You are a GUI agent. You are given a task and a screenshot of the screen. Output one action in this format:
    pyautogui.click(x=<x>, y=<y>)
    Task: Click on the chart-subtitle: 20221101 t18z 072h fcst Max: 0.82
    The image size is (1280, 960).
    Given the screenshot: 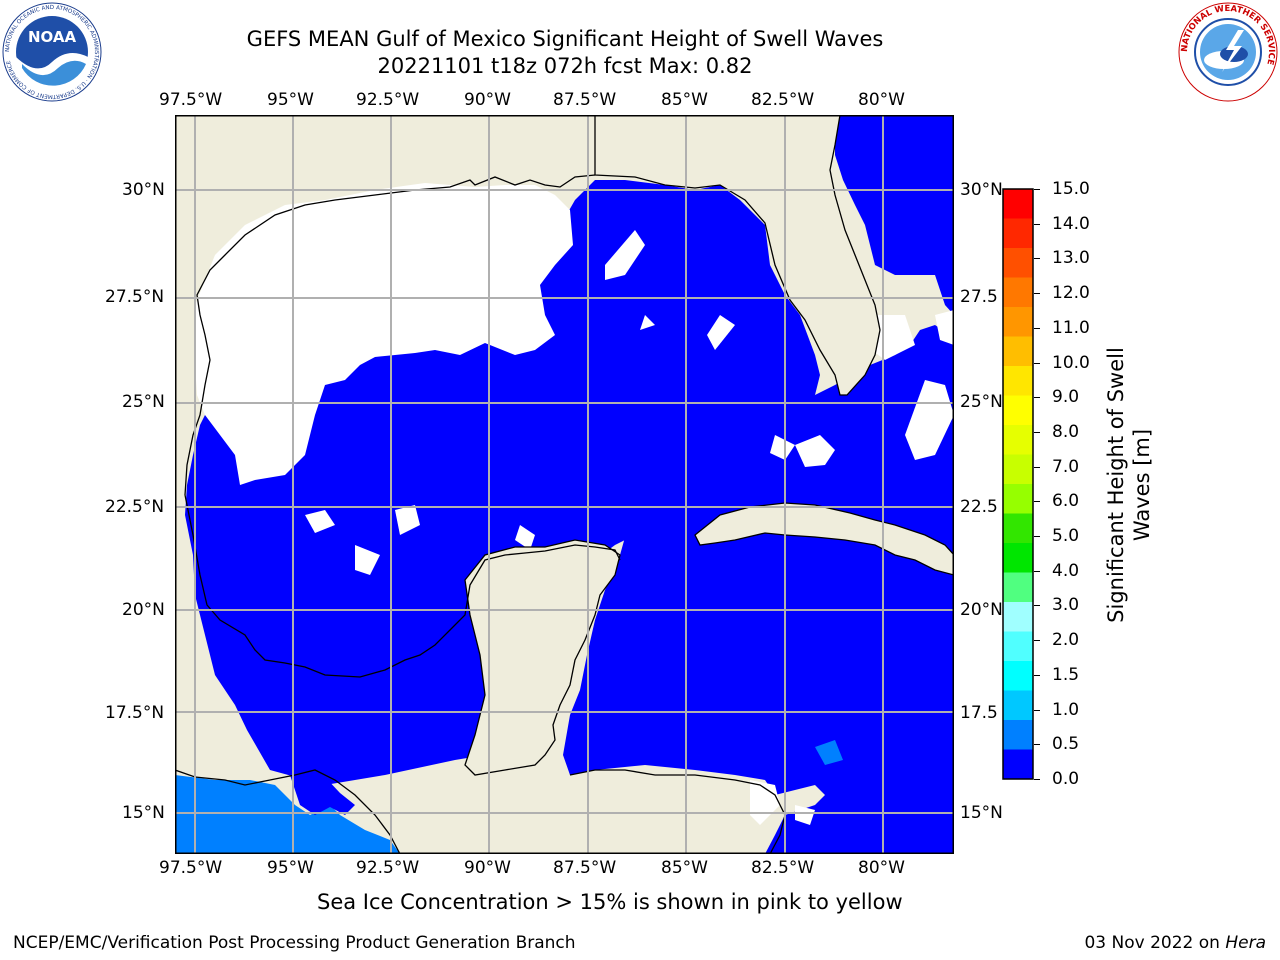 What is the action you would take?
    pyautogui.click(x=565, y=66)
    